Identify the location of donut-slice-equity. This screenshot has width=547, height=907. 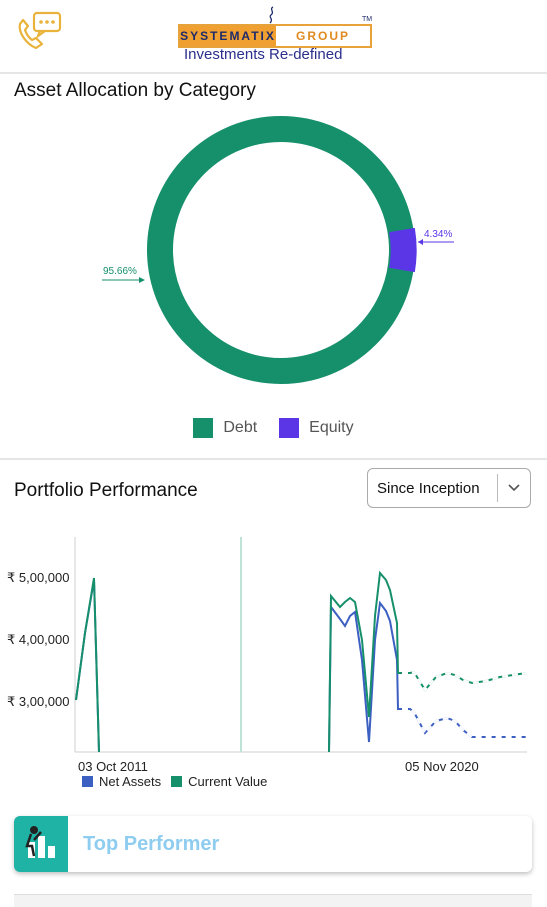
(403, 250).